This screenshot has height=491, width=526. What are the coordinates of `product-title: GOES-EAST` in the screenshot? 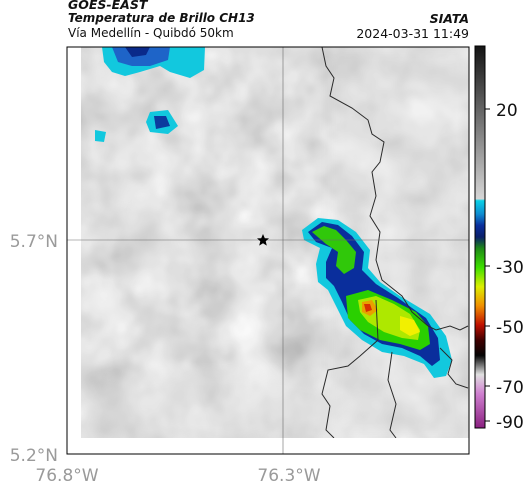 It's located at (108, 6).